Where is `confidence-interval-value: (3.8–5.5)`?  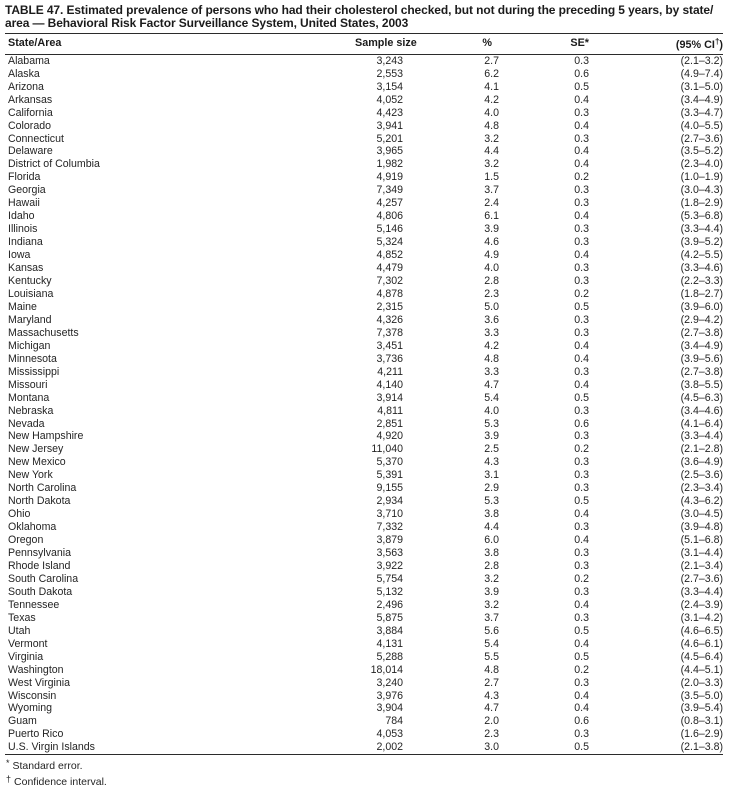
confidence-interval-value: (3.8–5.5) is located at coordinates (701, 384).